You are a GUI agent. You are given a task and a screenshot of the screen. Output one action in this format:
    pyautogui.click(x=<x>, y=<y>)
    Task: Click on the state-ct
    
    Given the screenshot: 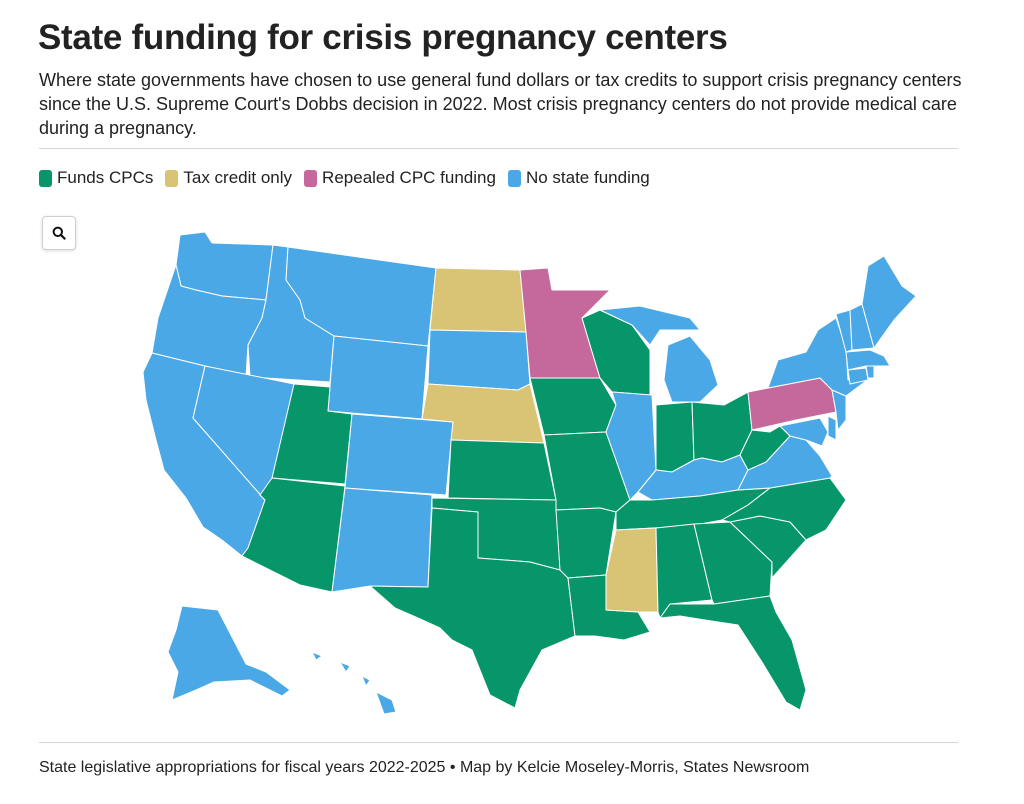 What is the action you would take?
    pyautogui.click(x=858, y=376)
    